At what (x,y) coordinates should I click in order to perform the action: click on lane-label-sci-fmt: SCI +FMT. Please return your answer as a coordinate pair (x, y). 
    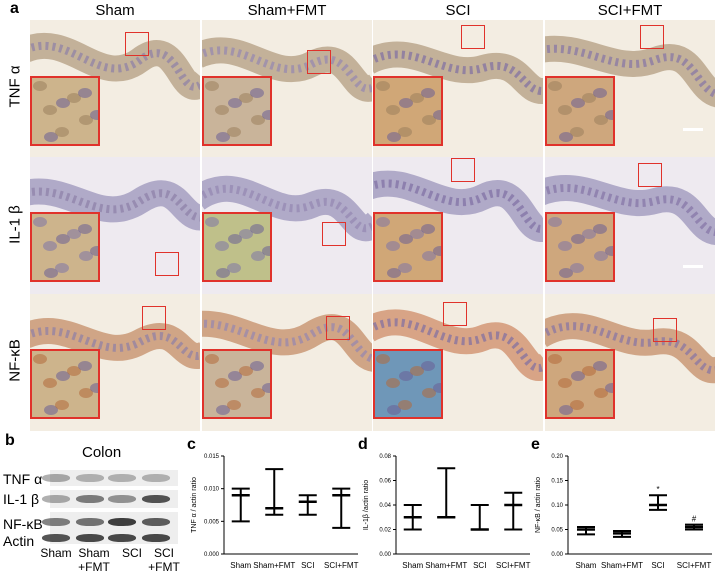
    Looking at the image, I should click on (164, 560).